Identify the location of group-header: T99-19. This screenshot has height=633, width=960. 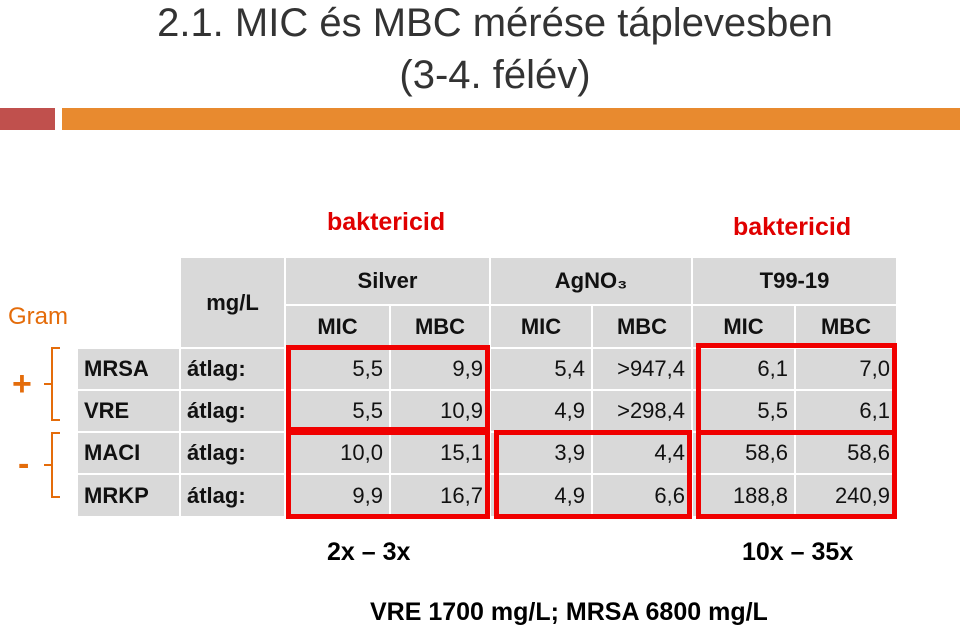
(794, 281).